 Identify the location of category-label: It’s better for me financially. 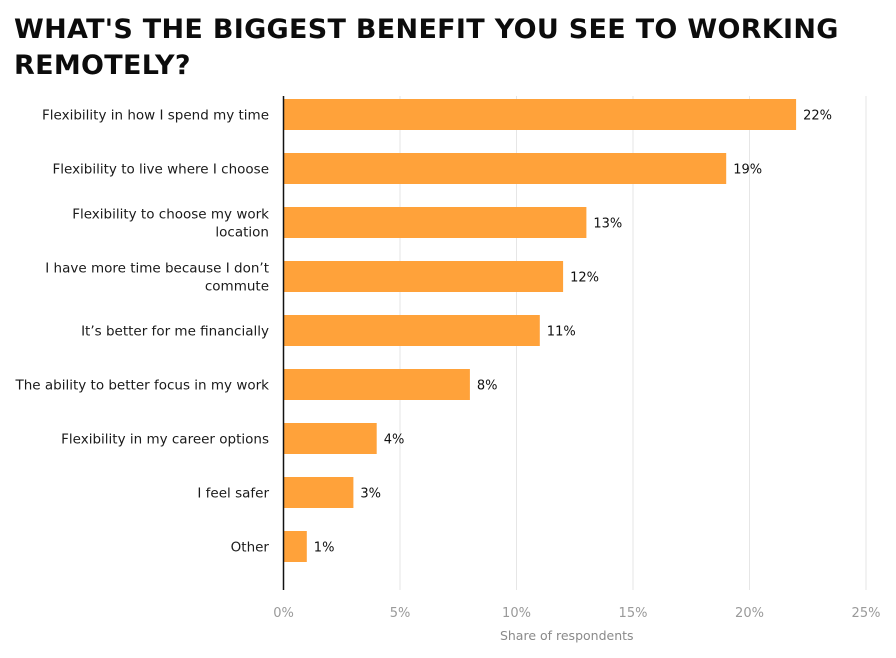
(175, 332).